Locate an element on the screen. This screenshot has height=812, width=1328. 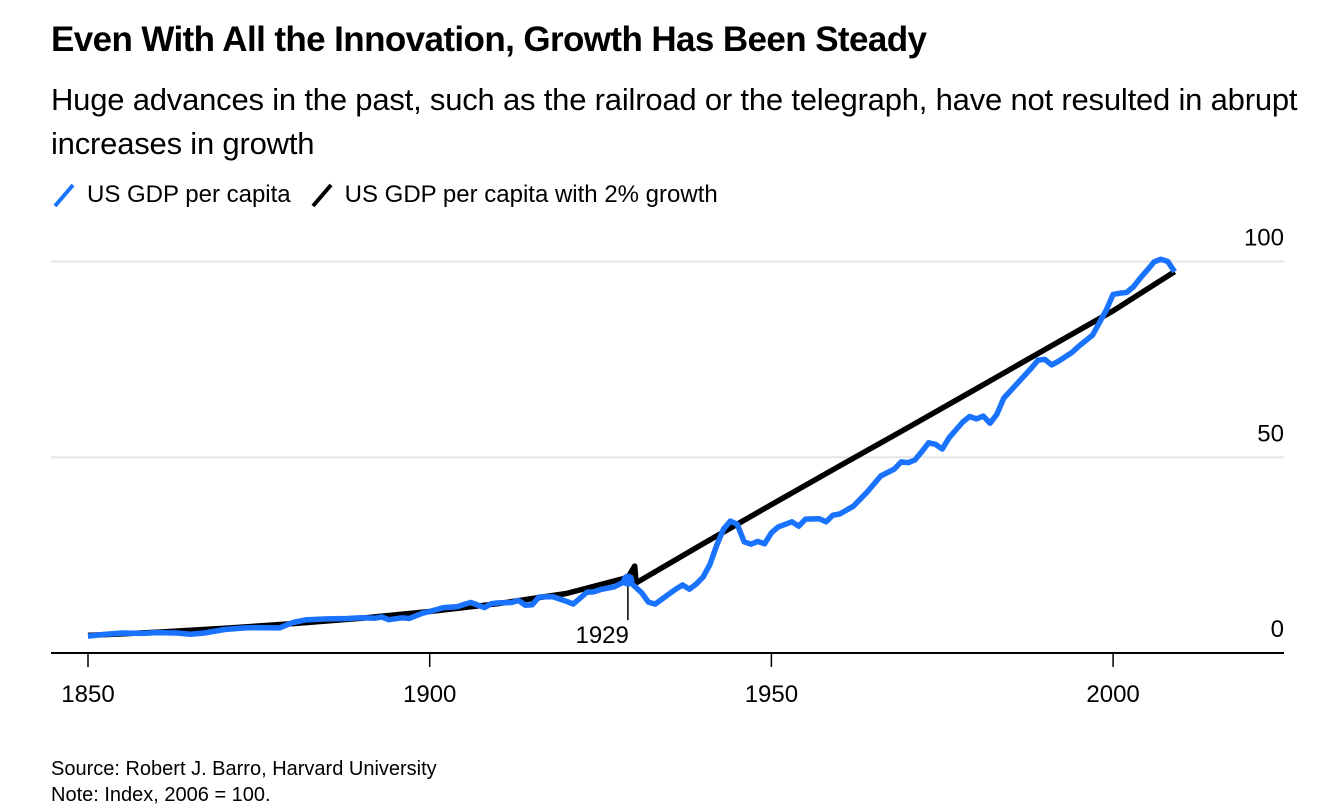
y-tick-label-100: 100 is located at coordinates (1264, 238).